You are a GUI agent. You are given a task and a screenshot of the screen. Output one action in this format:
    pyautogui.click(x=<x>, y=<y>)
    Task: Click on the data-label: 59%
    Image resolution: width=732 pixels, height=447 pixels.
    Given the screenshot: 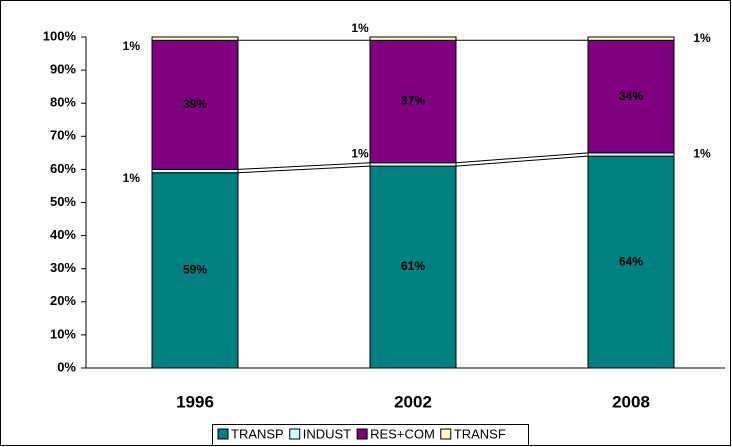 What is the action you would take?
    pyautogui.click(x=195, y=270)
    